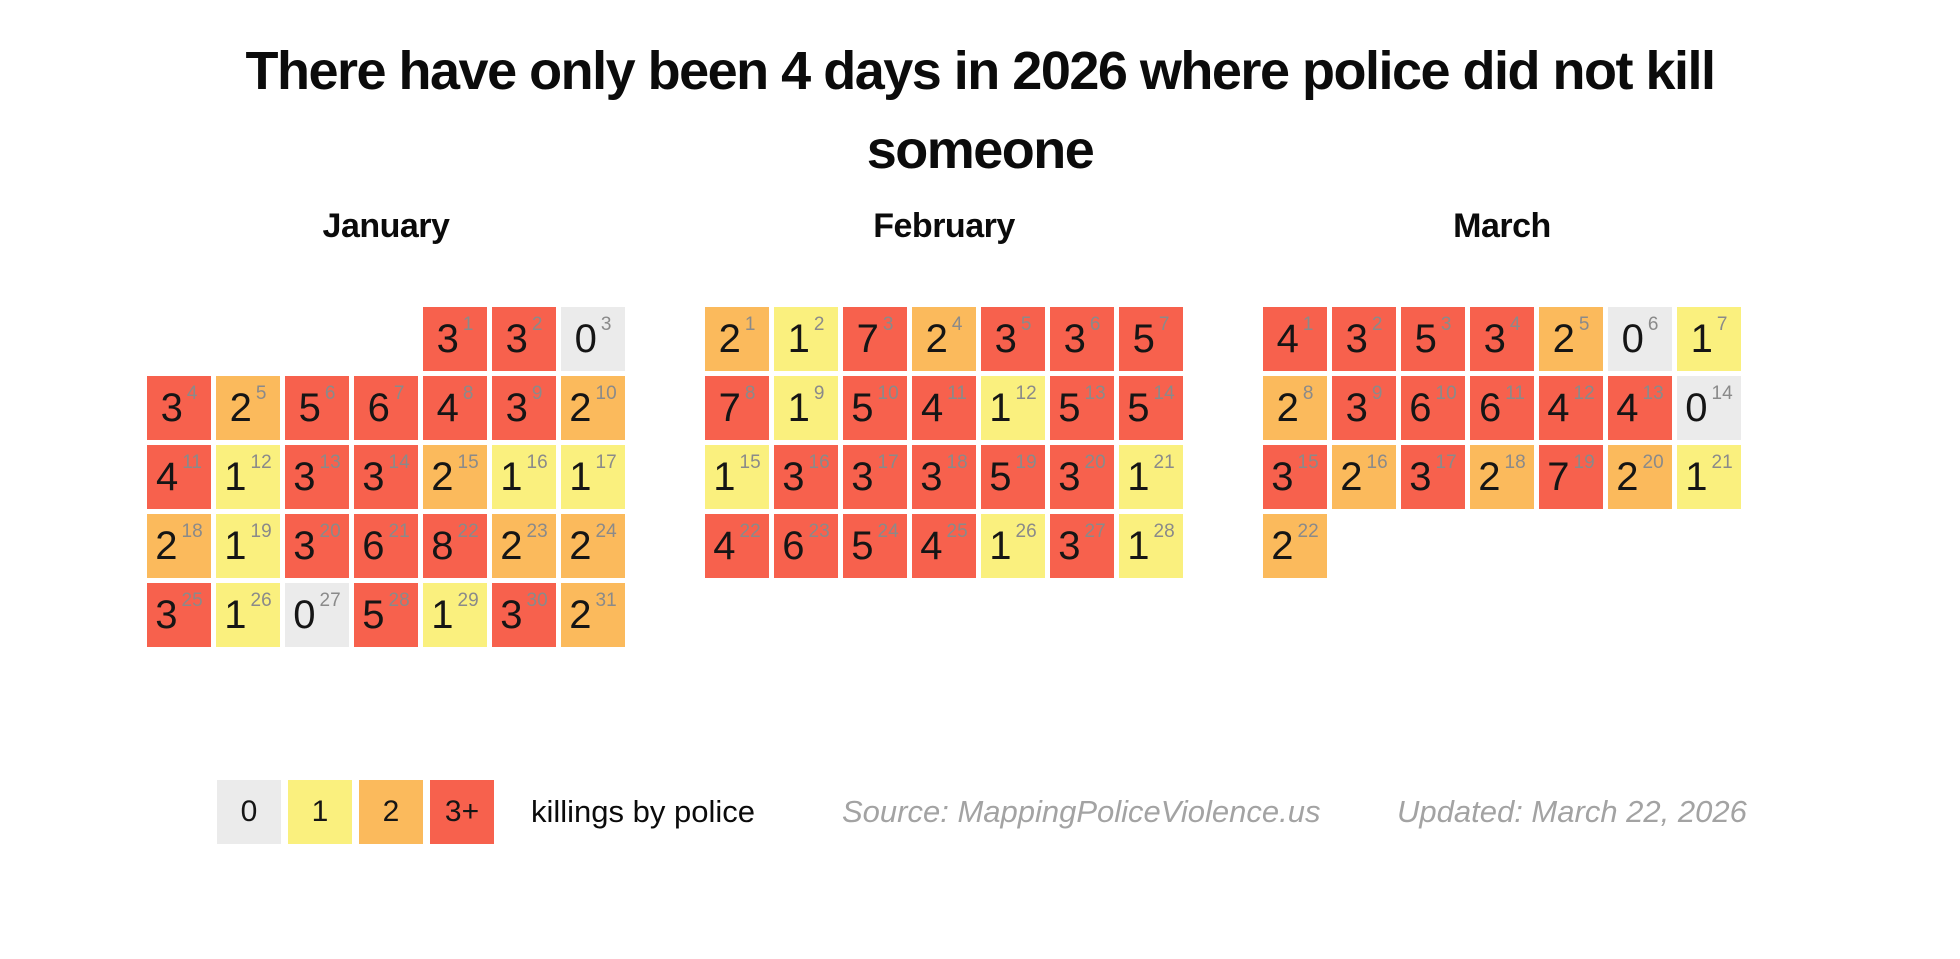 Image resolution: width=1960 pixels, height=959 pixels. What do you see at coordinates (179, 477) in the screenshot?
I see `day-cell: 4 11` at bounding box center [179, 477].